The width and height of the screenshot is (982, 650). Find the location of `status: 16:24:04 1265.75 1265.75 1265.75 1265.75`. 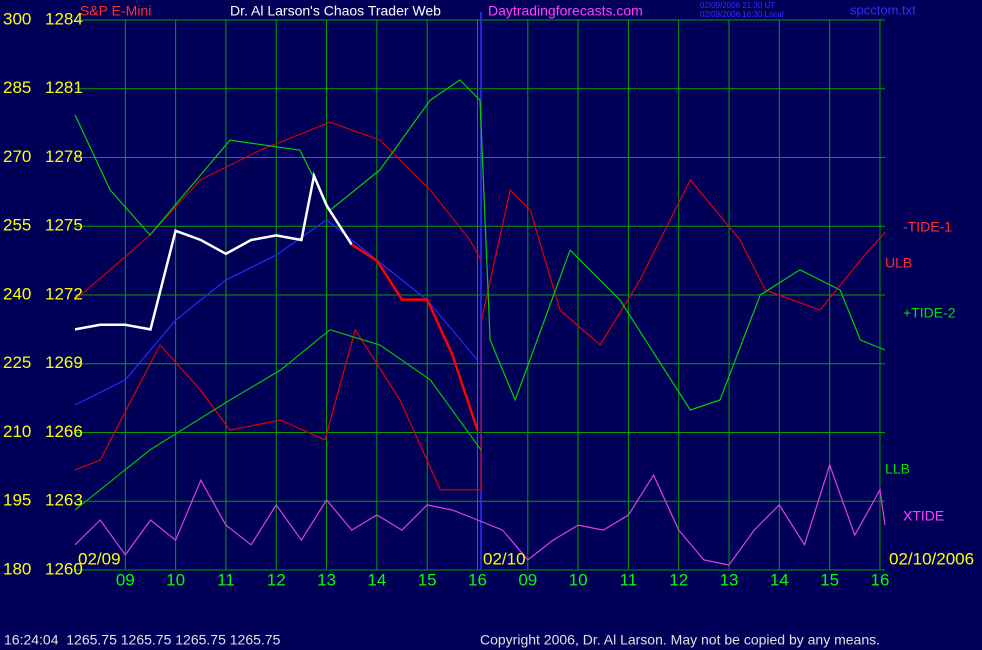

status: 16:24:04 1265.75 1265.75 1265.75 1265.75 is located at coordinates (142, 640).